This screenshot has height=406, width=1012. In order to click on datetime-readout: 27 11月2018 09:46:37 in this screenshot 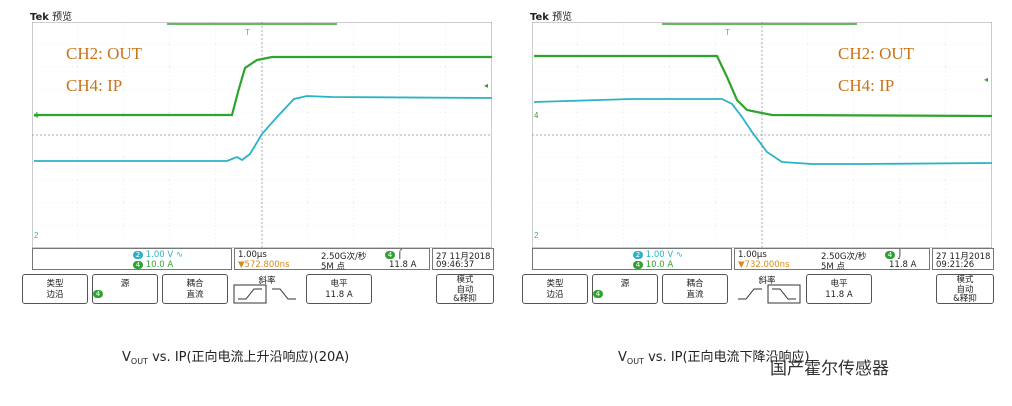, I will do `click(463, 259)`.